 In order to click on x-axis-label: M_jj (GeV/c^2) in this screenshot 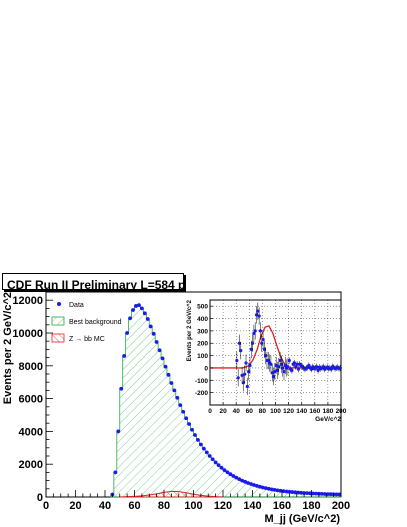, I will do `click(302, 519)`.